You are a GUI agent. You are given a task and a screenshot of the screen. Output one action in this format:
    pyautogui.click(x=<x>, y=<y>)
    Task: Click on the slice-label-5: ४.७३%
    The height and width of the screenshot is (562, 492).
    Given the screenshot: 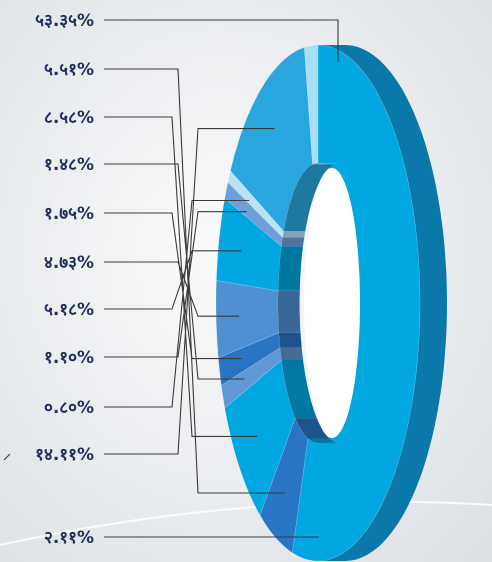 What is the action you would take?
    pyautogui.click(x=69, y=263)
    